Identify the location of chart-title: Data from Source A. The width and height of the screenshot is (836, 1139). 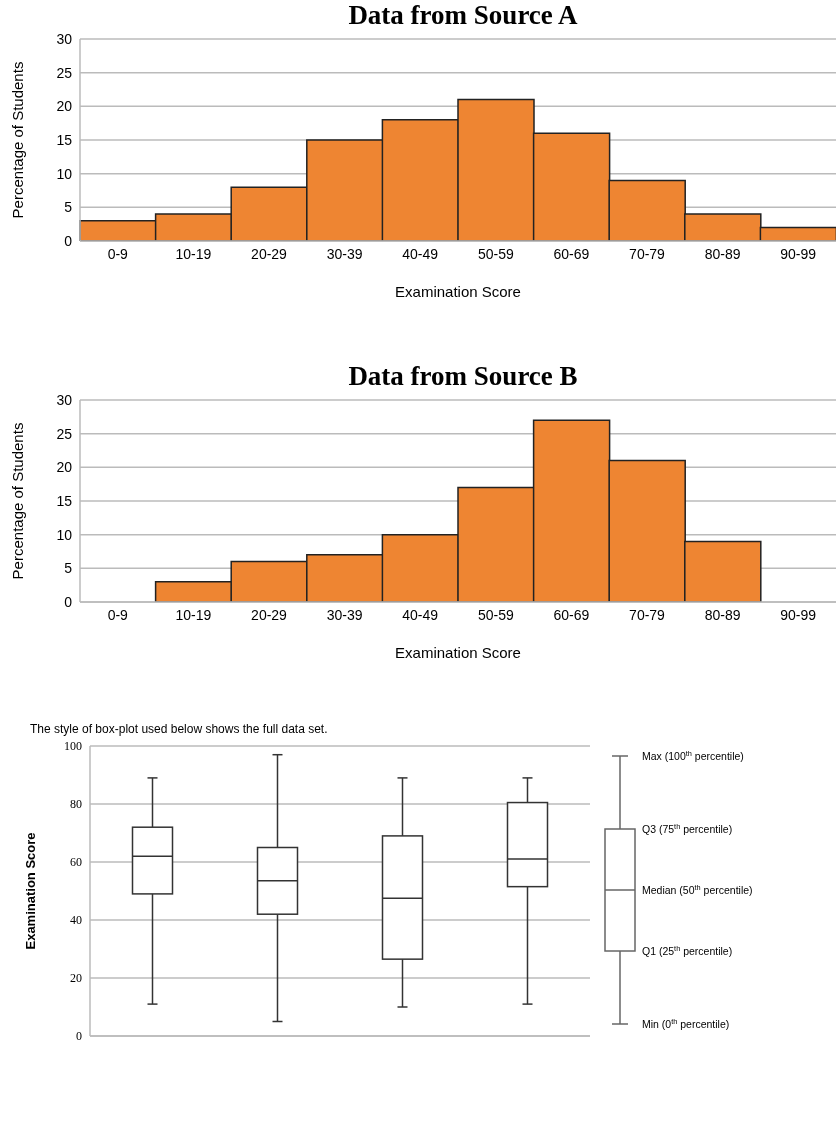
(463, 15).